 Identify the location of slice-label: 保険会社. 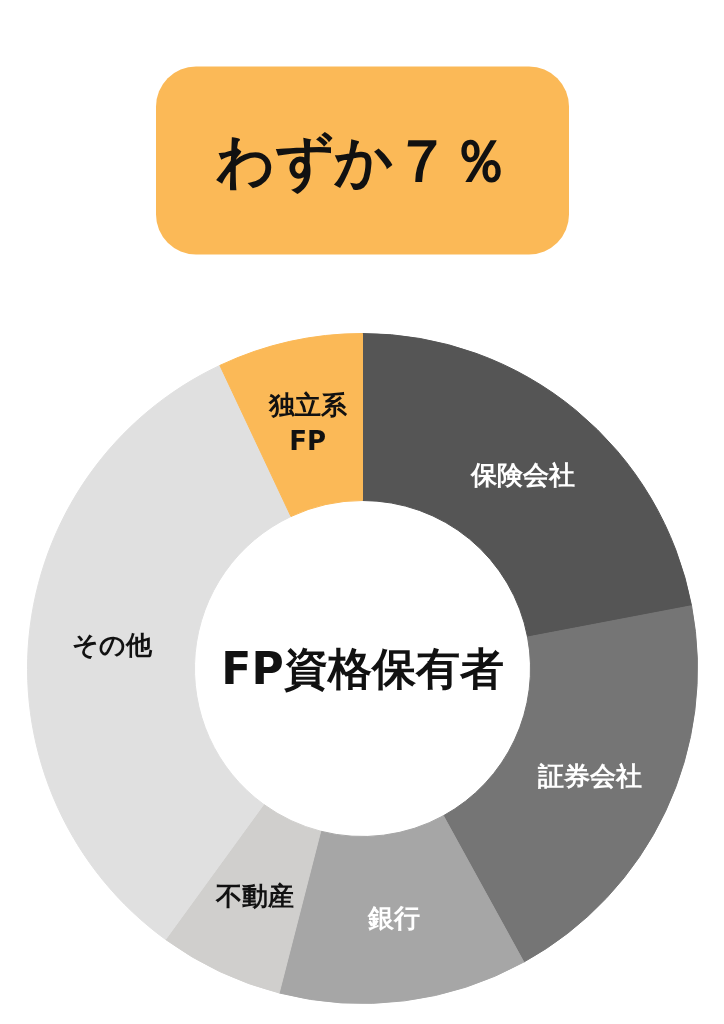
(522, 474).